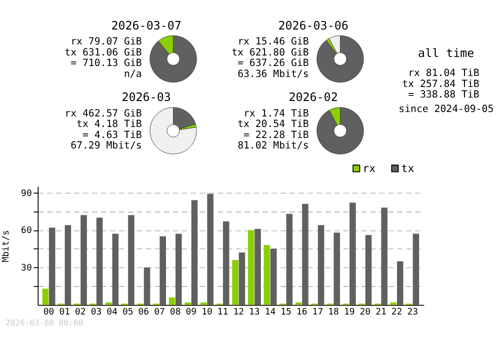  What do you see at coordinates (254, 312) in the screenshot?
I see `x-tick-label: 13` at bounding box center [254, 312].